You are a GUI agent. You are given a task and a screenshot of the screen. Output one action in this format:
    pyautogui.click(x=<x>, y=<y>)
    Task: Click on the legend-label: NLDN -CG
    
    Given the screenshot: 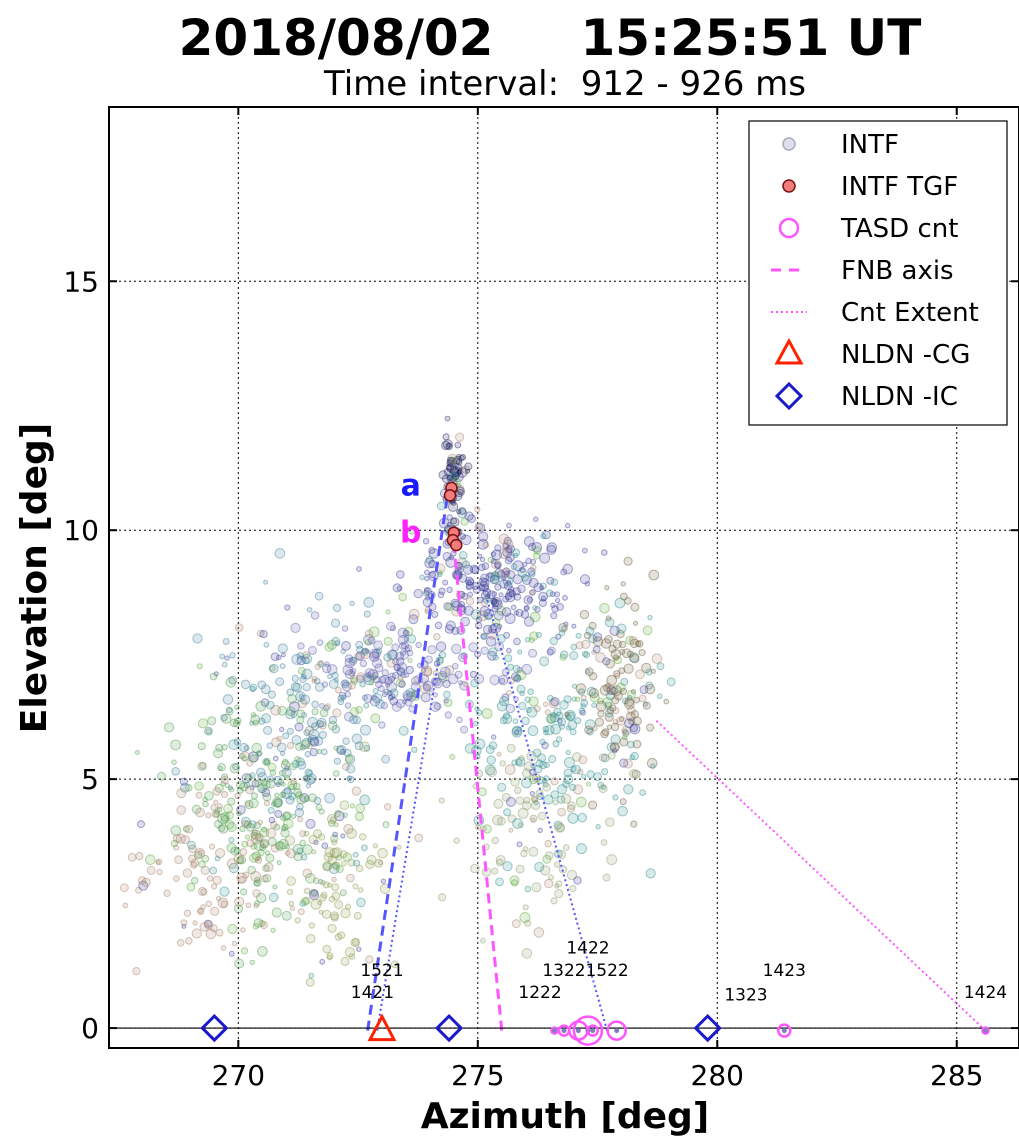 What is the action you would take?
    pyautogui.click(x=905, y=355)
    